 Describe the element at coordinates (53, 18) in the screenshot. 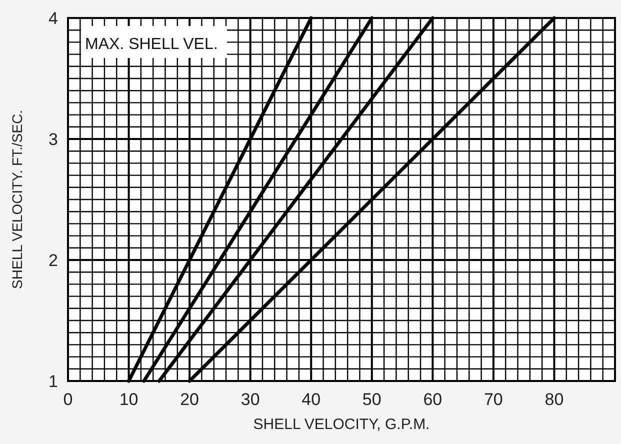

I see `y-tick-label: 4` at that location.